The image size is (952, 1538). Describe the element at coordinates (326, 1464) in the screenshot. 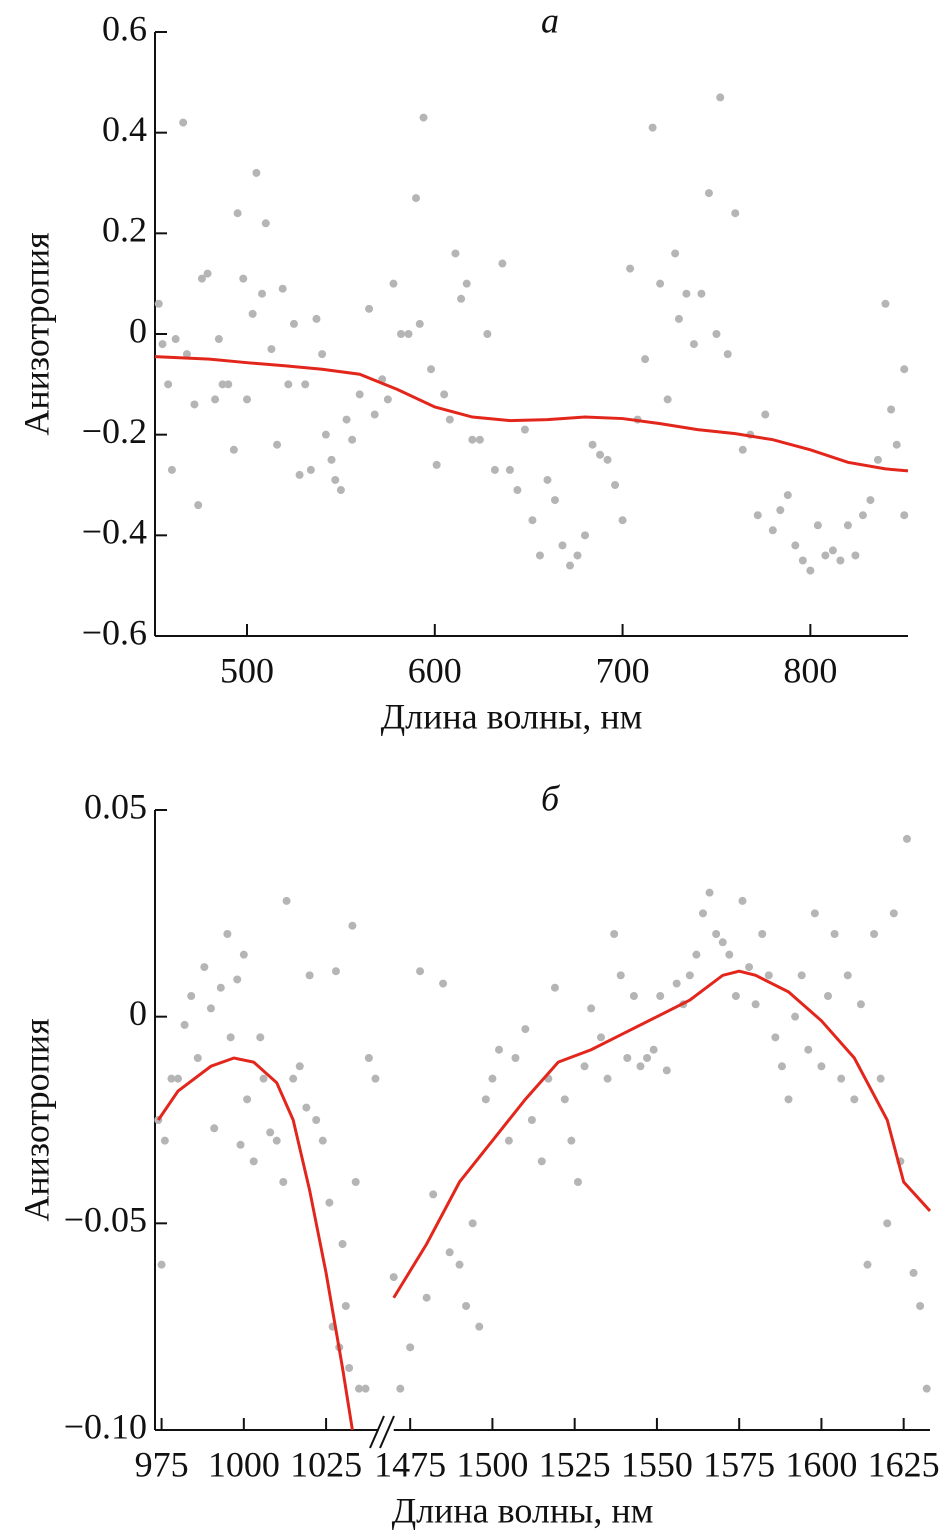

I see `x-tick-label: 1025` at that location.